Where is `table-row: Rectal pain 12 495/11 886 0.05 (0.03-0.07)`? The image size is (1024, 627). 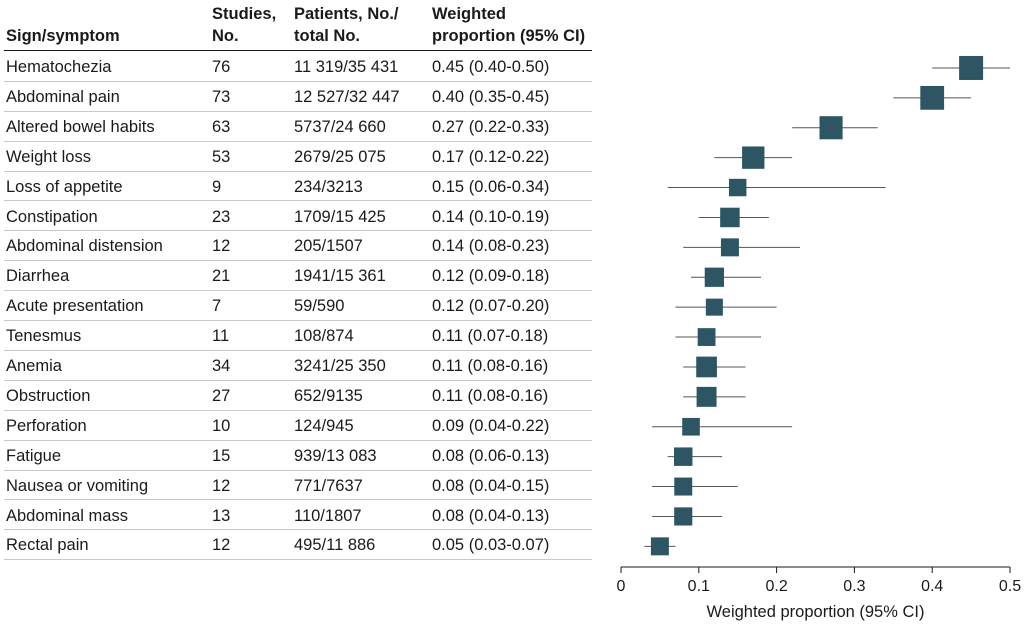
table-row: Rectal pain 12 495/11 886 0.05 (0.03-0.07) is located at coordinates (298, 545).